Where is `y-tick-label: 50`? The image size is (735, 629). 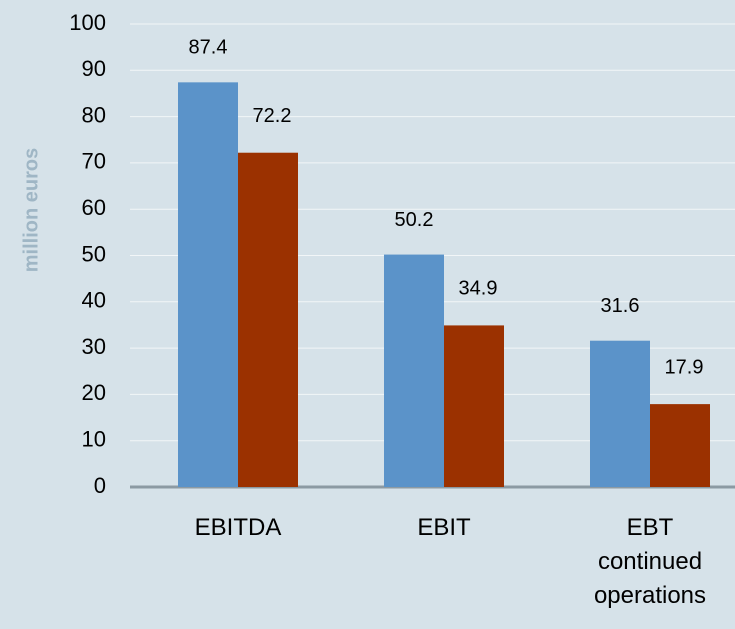 y-tick-label: 50 is located at coordinates (94, 253).